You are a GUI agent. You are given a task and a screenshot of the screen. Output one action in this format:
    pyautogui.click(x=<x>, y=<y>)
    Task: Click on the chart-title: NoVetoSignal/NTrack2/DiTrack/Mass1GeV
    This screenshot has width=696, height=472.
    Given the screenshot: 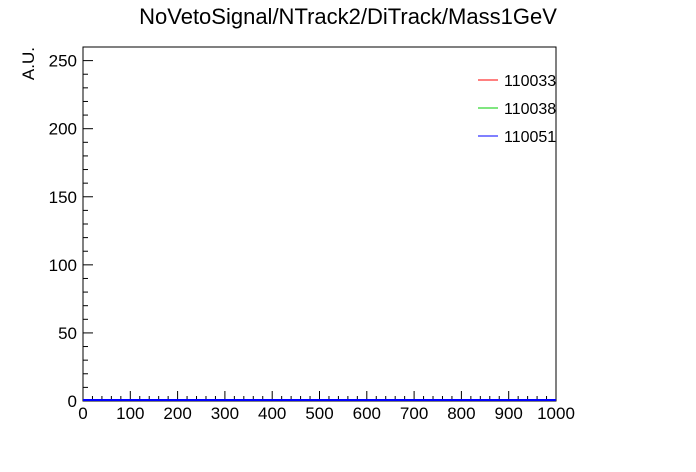 What is the action you would take?
    pyautogui.click(x=348, y=16)
    